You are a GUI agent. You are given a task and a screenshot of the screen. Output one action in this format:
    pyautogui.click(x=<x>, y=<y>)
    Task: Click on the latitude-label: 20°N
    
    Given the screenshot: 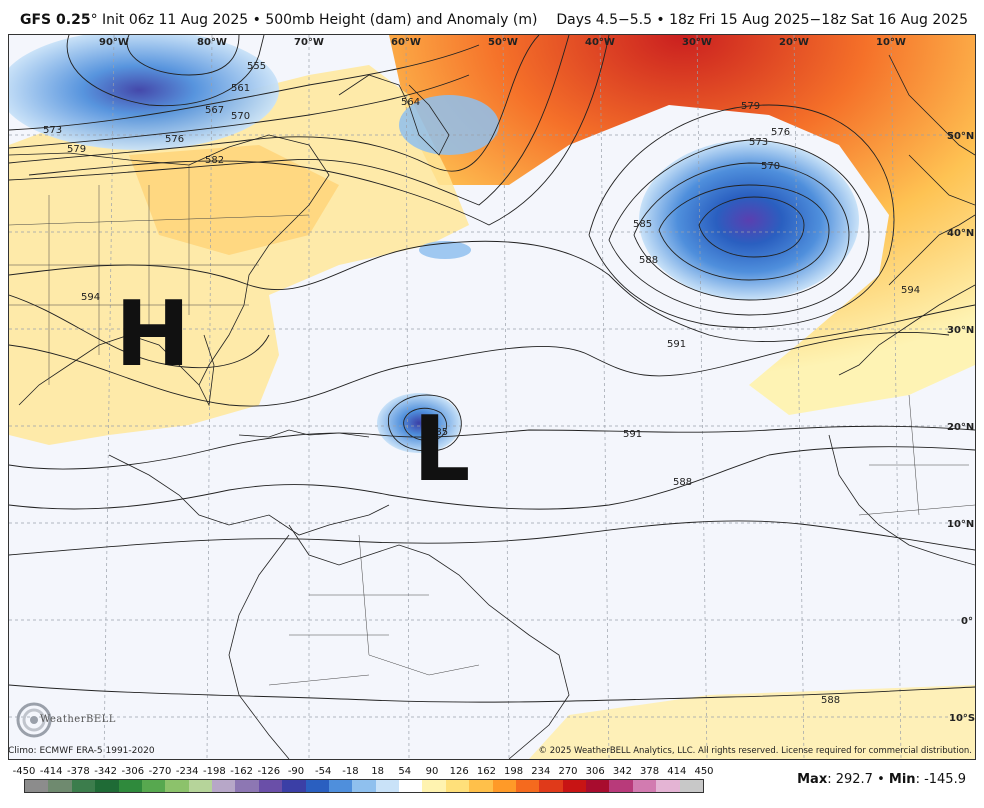 What is the action you would take?
    pyautogui.click(x=960, y=427)
    